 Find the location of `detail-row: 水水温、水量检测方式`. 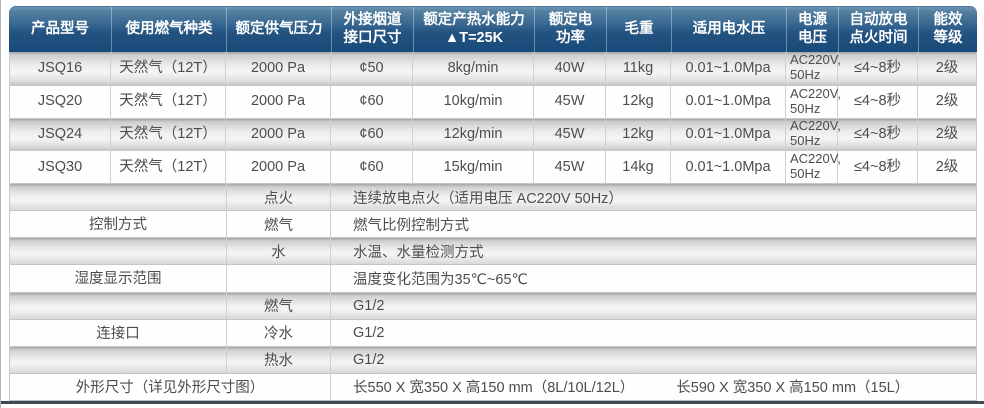

detail-row: 水水温、水量检测方式 is located at coordinates (493, 251).